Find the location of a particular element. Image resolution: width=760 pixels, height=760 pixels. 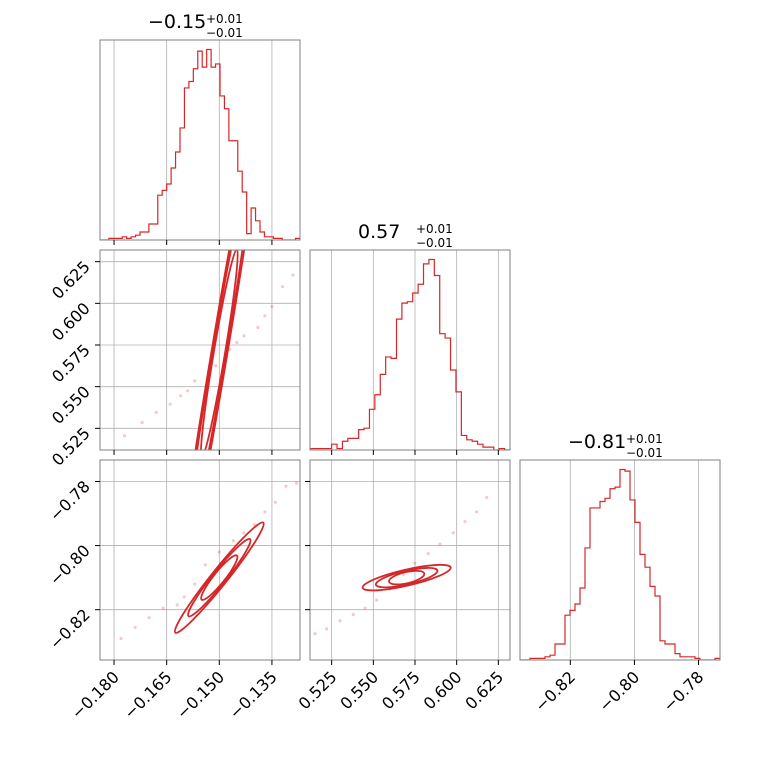

x-tick-label: −0.150 is located at coordinates (200, 694).